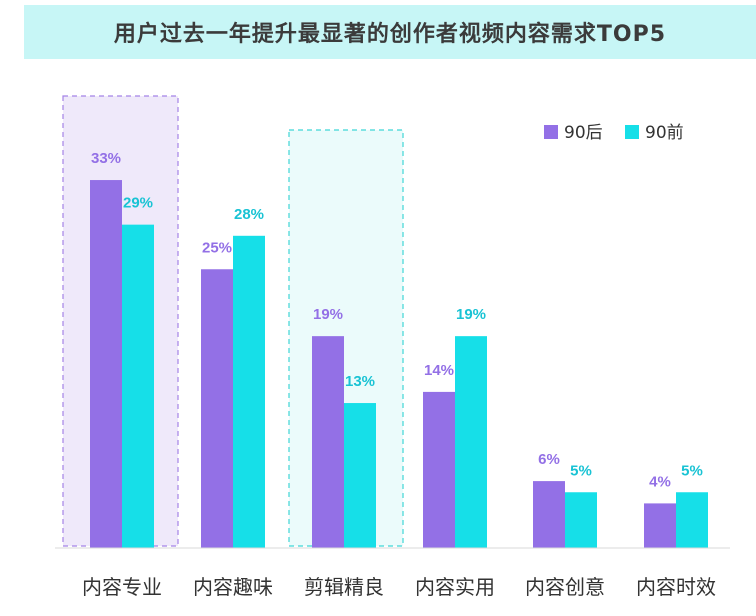  Describe the element at coordinates (344, 587) in the screenshot. I see `x-tick-label: 剪辑精良` at that location.